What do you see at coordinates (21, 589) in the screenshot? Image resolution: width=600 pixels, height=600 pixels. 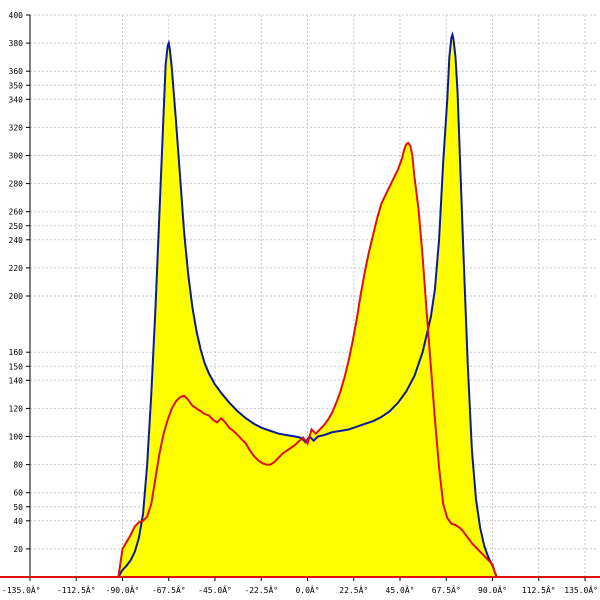 I see `x-tick-label: -135.0Â°` at bounding box center [21, 589].